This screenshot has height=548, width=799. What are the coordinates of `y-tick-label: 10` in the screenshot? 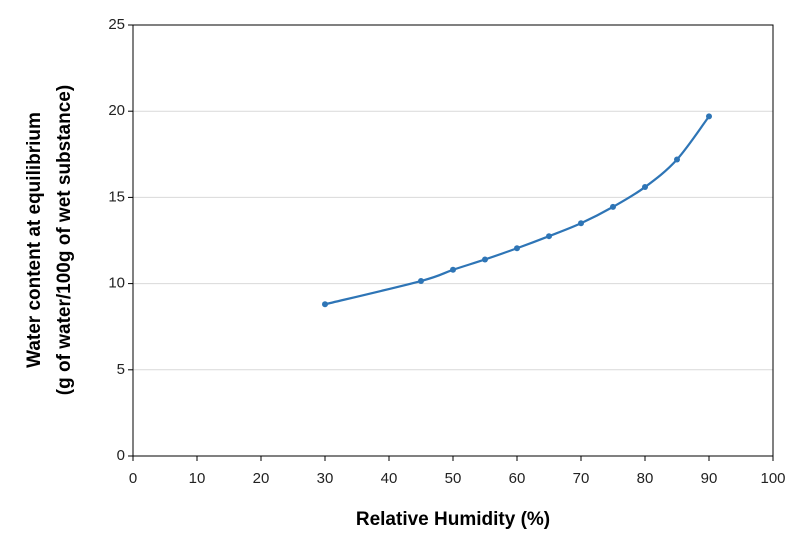 It's located at (116, 283).